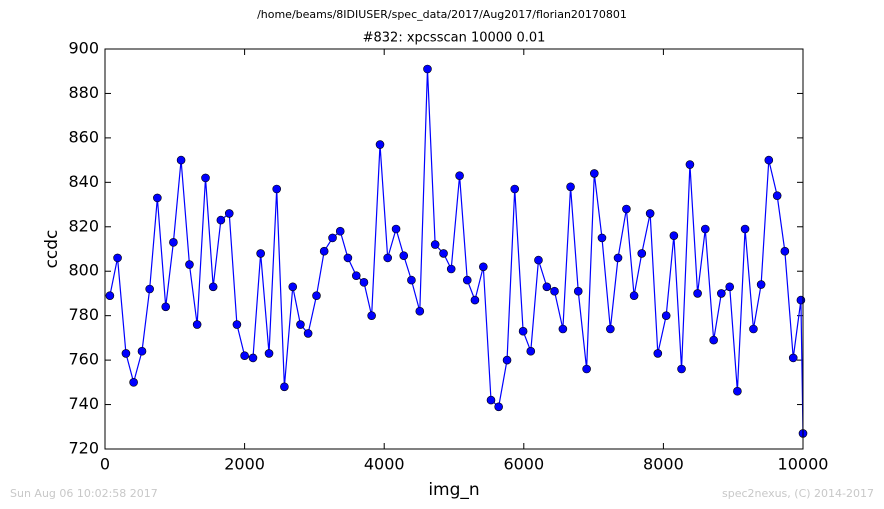 Image resolution: width=884 pixels, height=509 pixels. What do you see at coordinates (523, 464) in the screenshot?
I see `x-tick-label: 6000` at bounding box center [523, 464].